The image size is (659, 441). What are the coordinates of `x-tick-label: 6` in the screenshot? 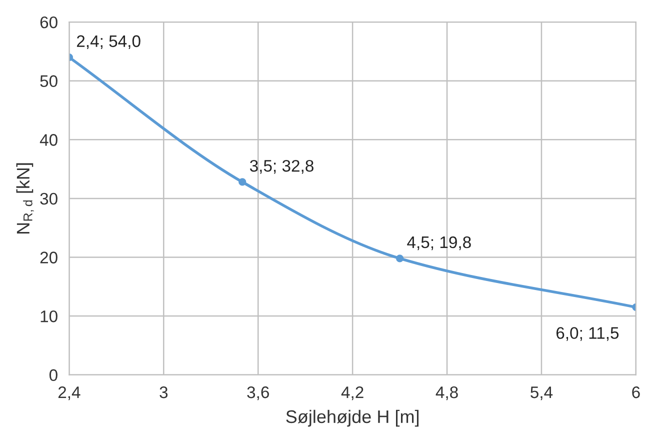 It's located at (636, 392).